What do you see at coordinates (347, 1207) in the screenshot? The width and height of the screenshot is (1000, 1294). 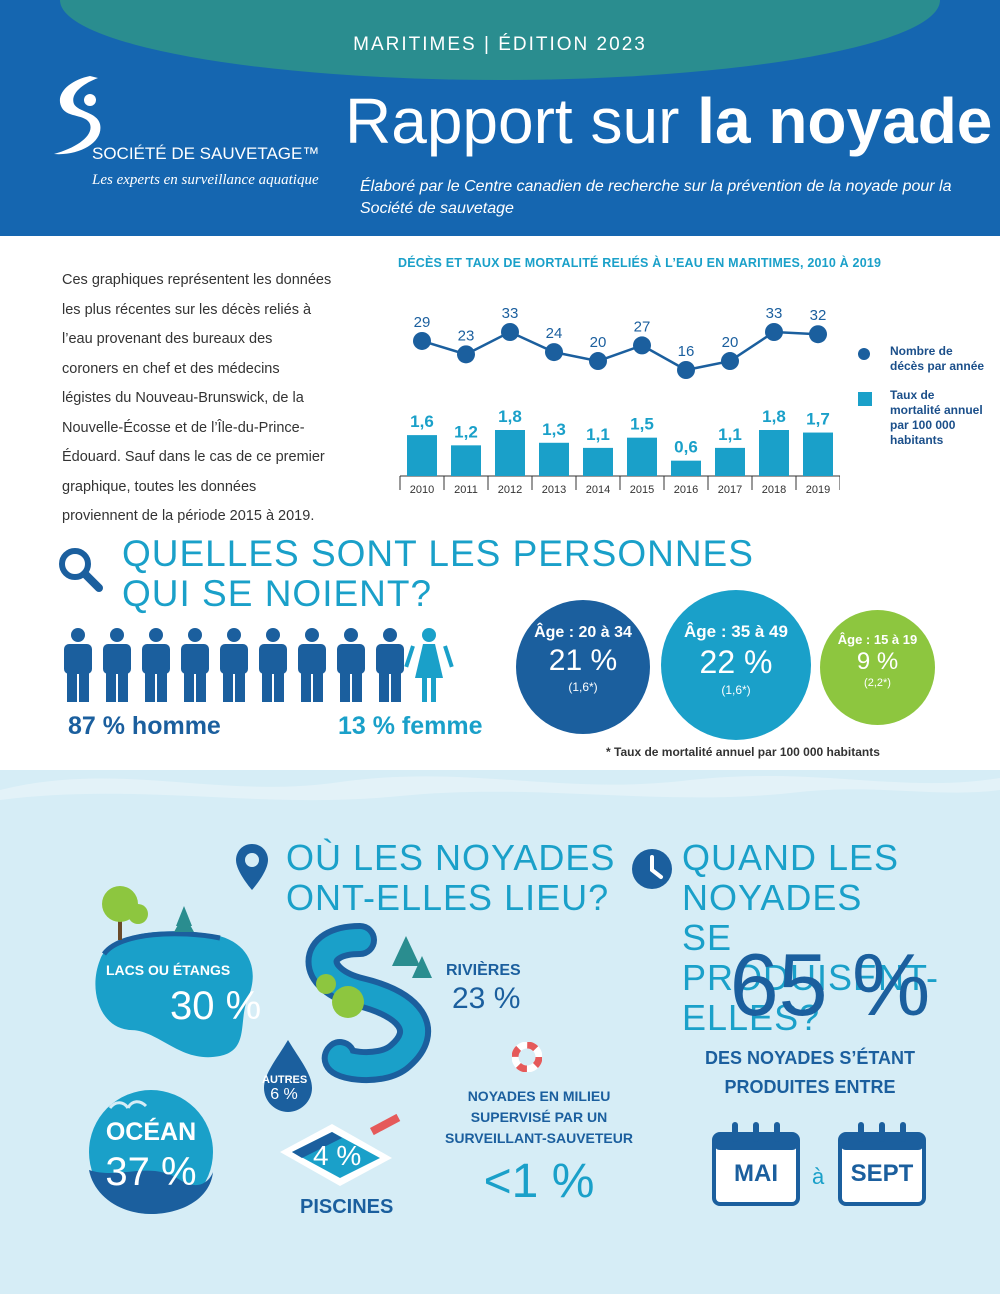 I see `pools-label: PISCINES` at bounding box center [347, 1207].